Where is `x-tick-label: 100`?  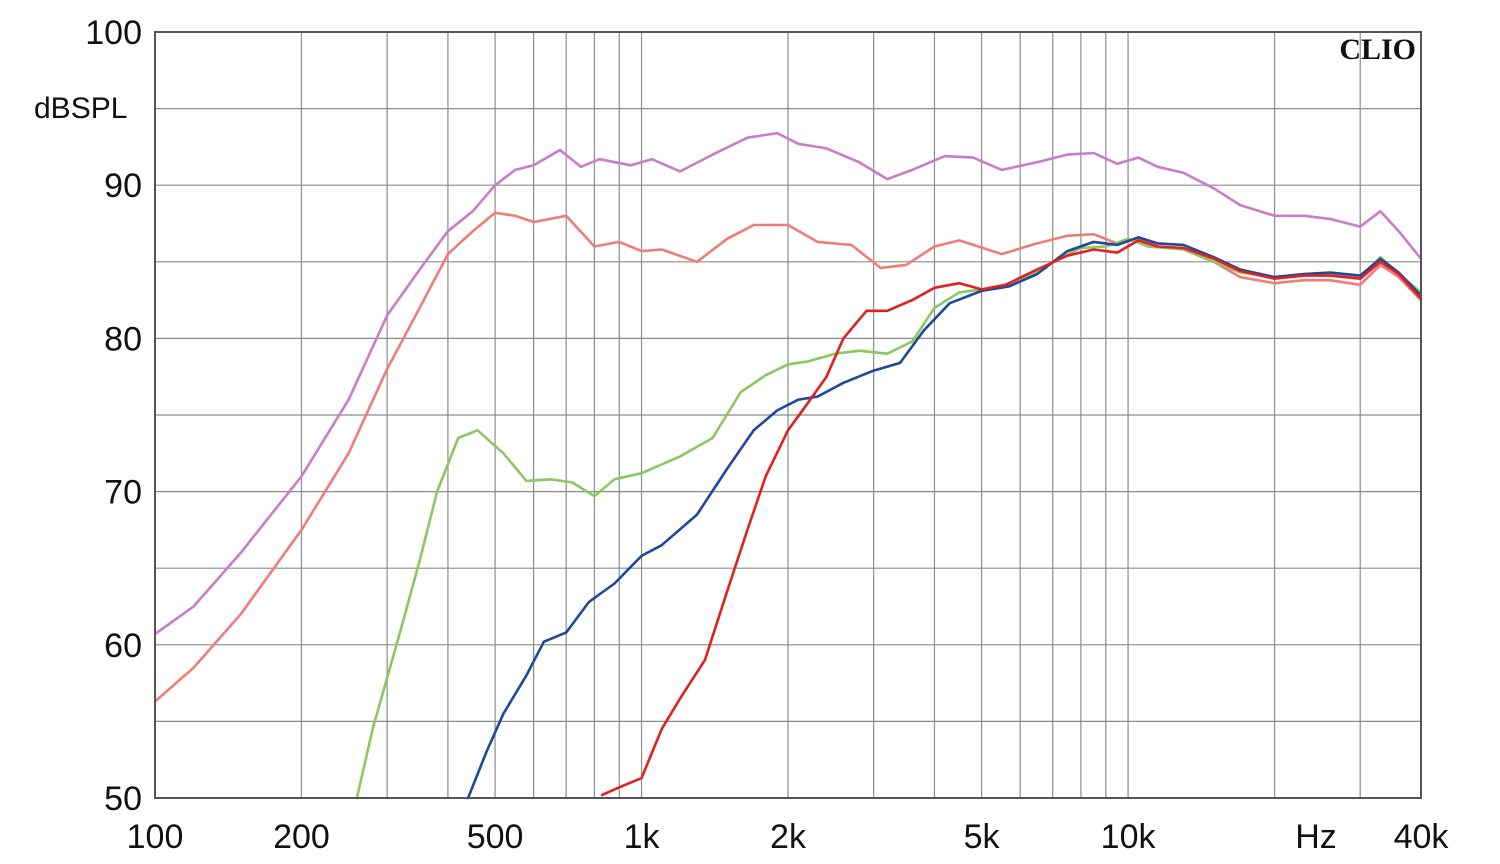 x-tick-label: 100 is located at coordinates (155, 837).